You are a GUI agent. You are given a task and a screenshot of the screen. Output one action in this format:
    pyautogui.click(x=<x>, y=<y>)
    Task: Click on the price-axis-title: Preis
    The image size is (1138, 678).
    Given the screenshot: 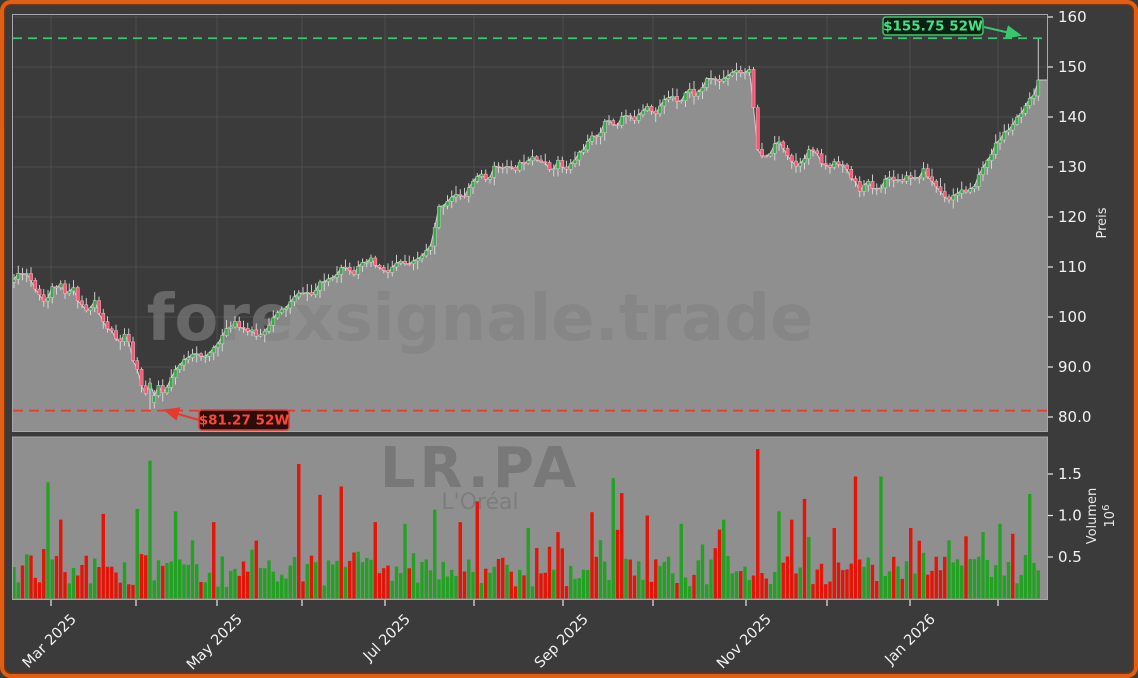 What is the action you would take?
    pyautogui.click(x=1102, y=222)
    